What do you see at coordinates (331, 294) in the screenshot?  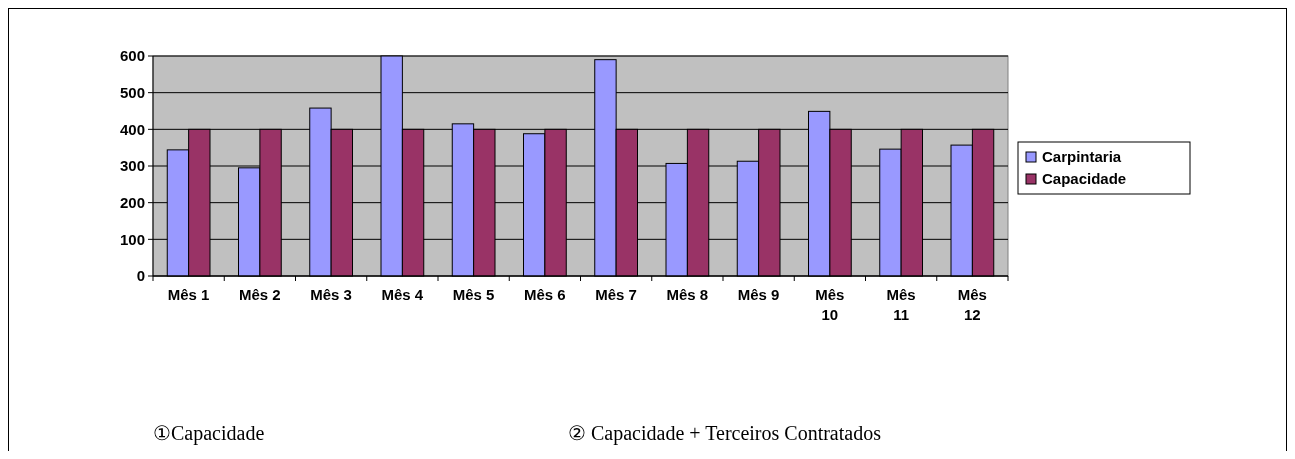 I see `x-tick-label: Mês 3` at bounding box center [331, 294].